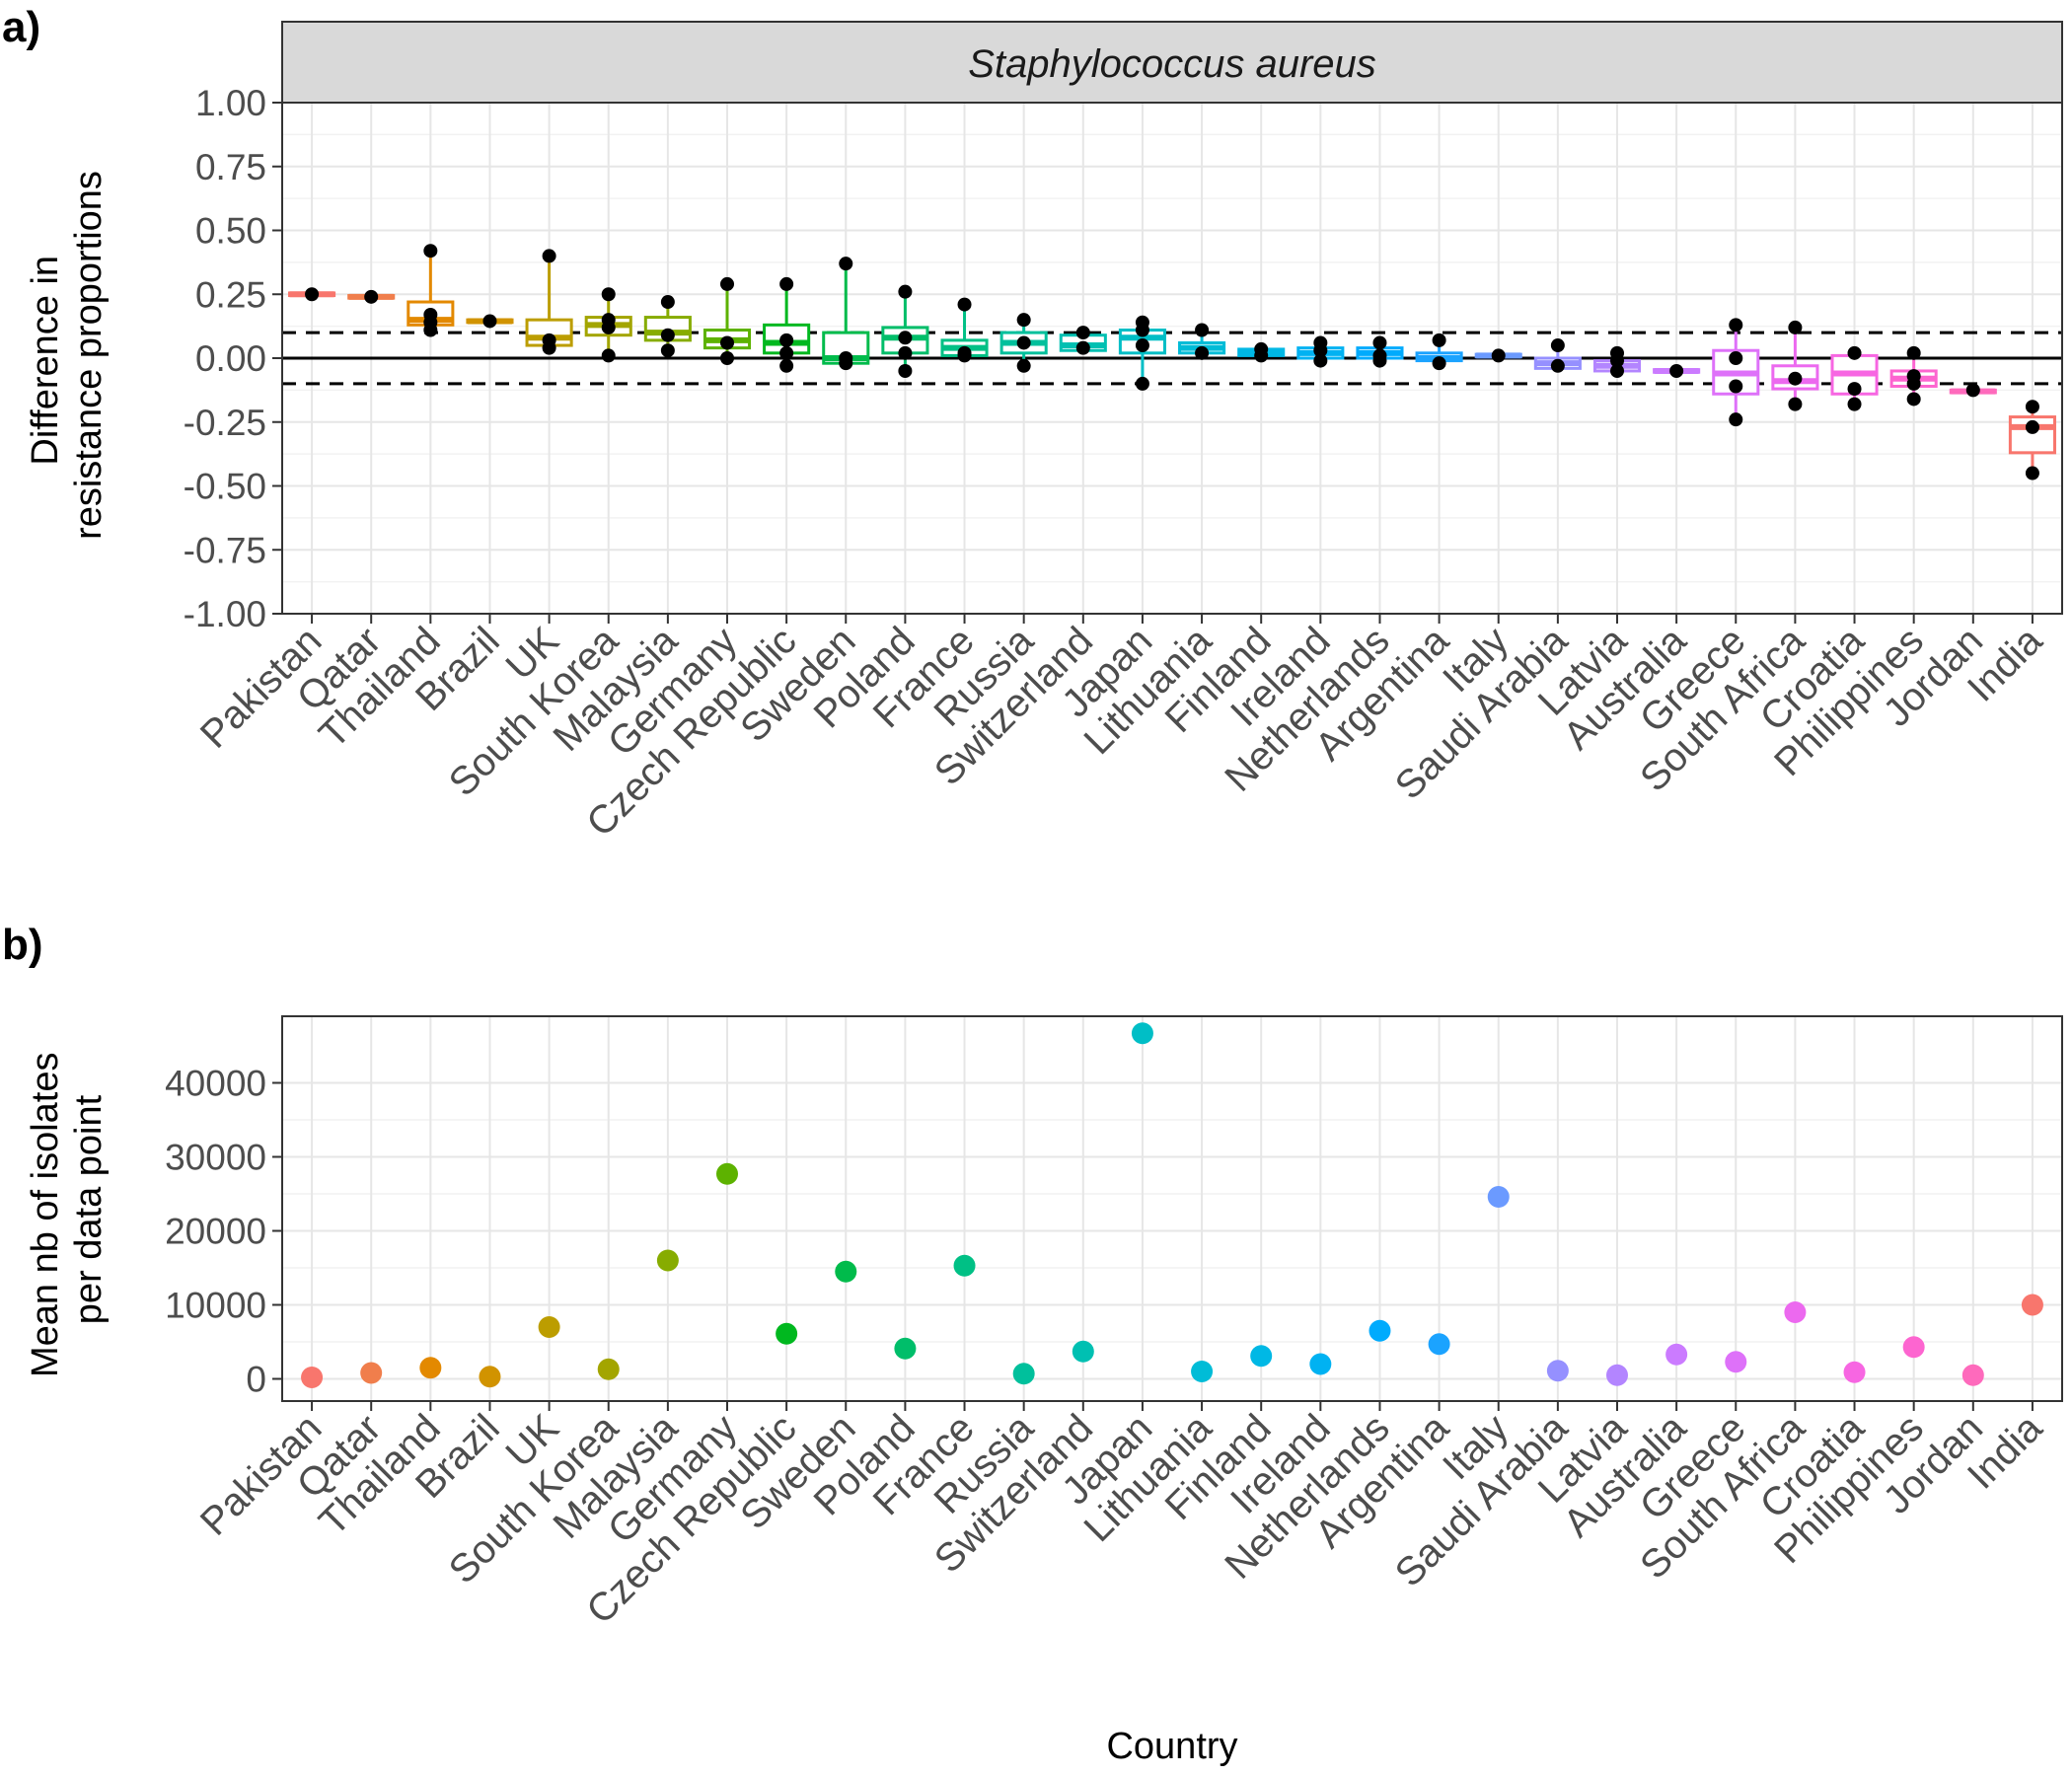  What do you see at coordinates (1439, 1344) in the screenshot?
I see `scatter-point-argentina` at bounding box center [1439, 1344].